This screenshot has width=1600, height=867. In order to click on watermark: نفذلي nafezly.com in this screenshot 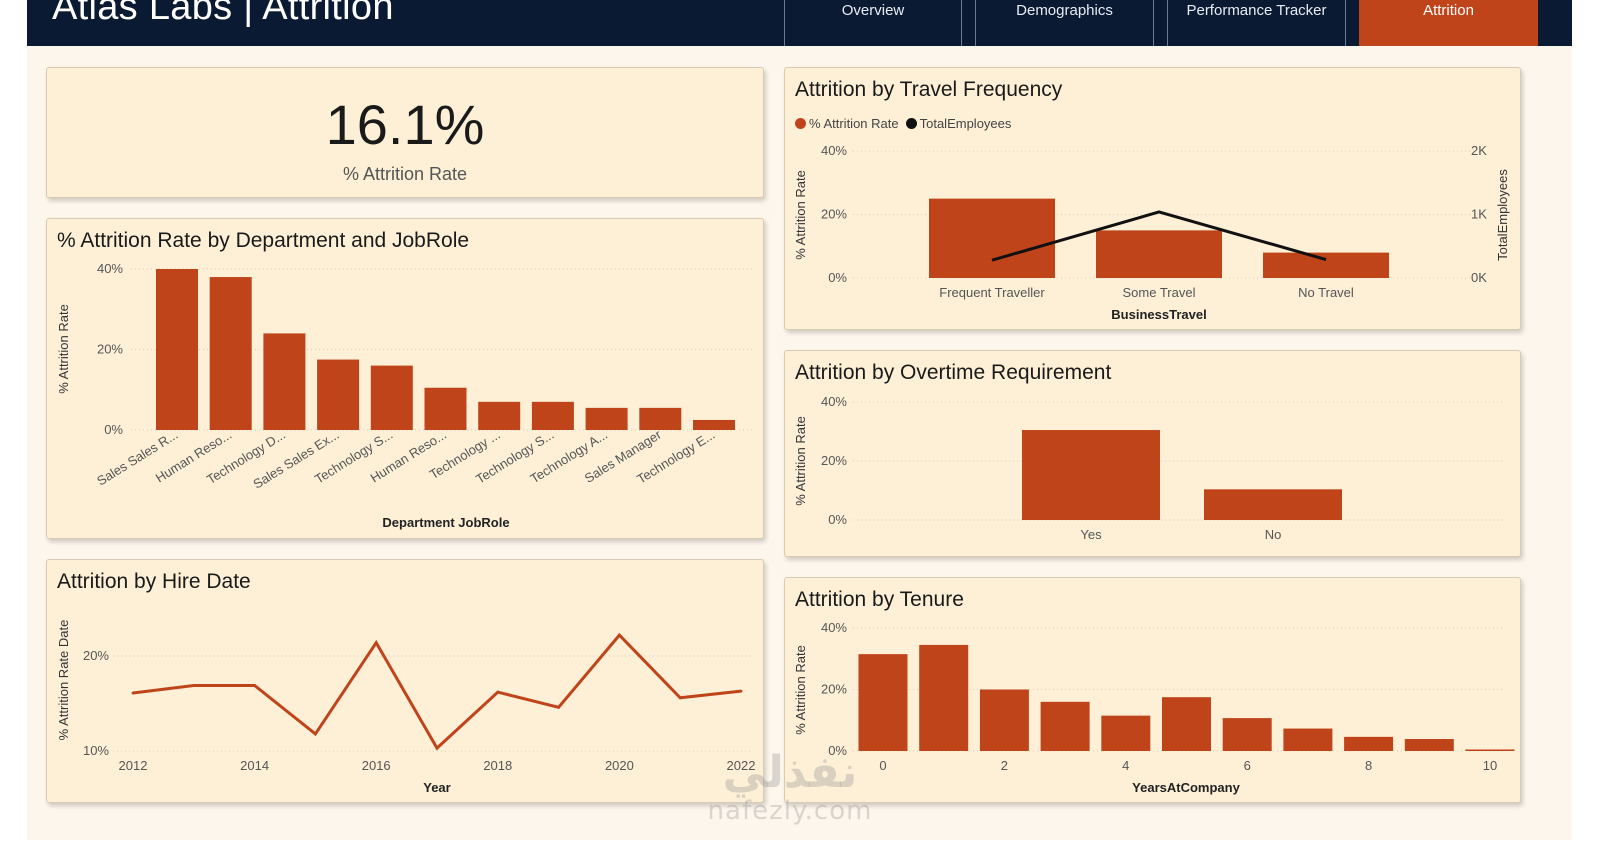, I will do `click(790, 787)`.